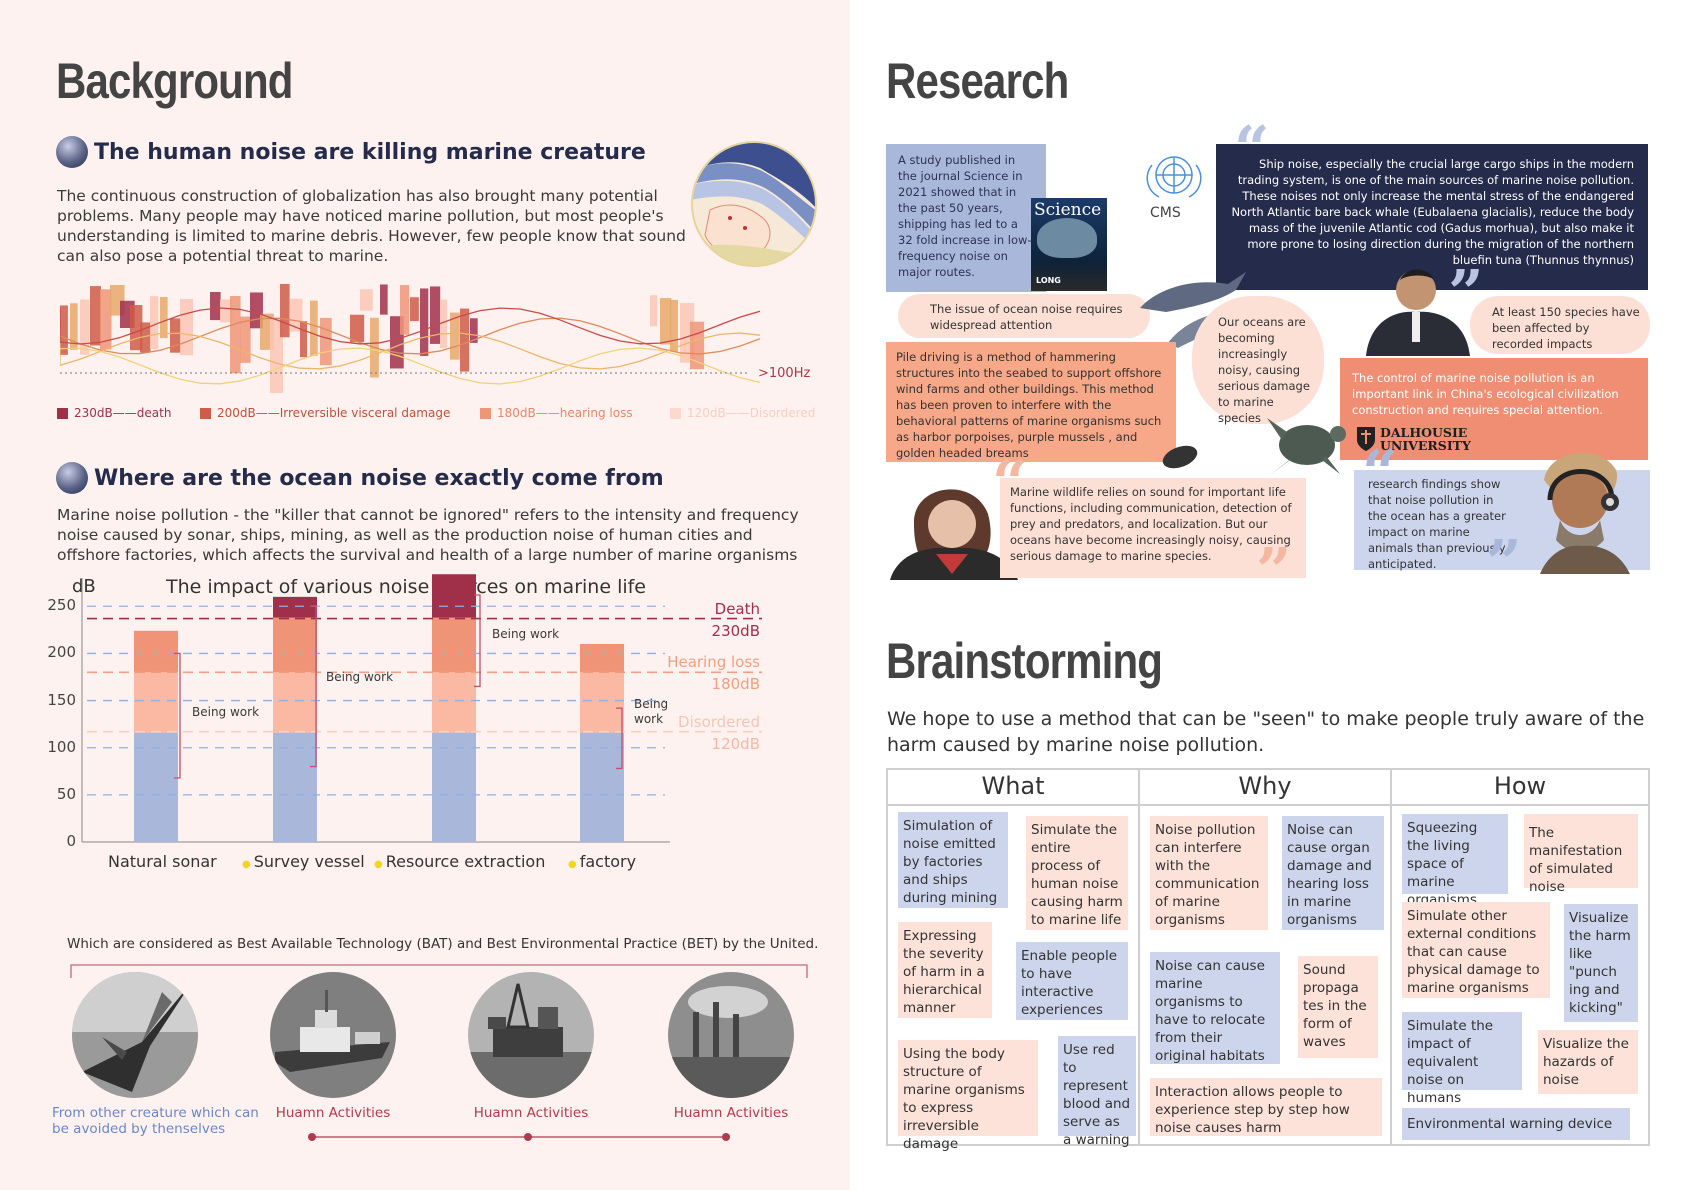 This screenshot has height=1190, width=1684. Describe the element at coordinates (162, 861) in the screenshot. I see `x-category-label: Natural sonar` at that location.